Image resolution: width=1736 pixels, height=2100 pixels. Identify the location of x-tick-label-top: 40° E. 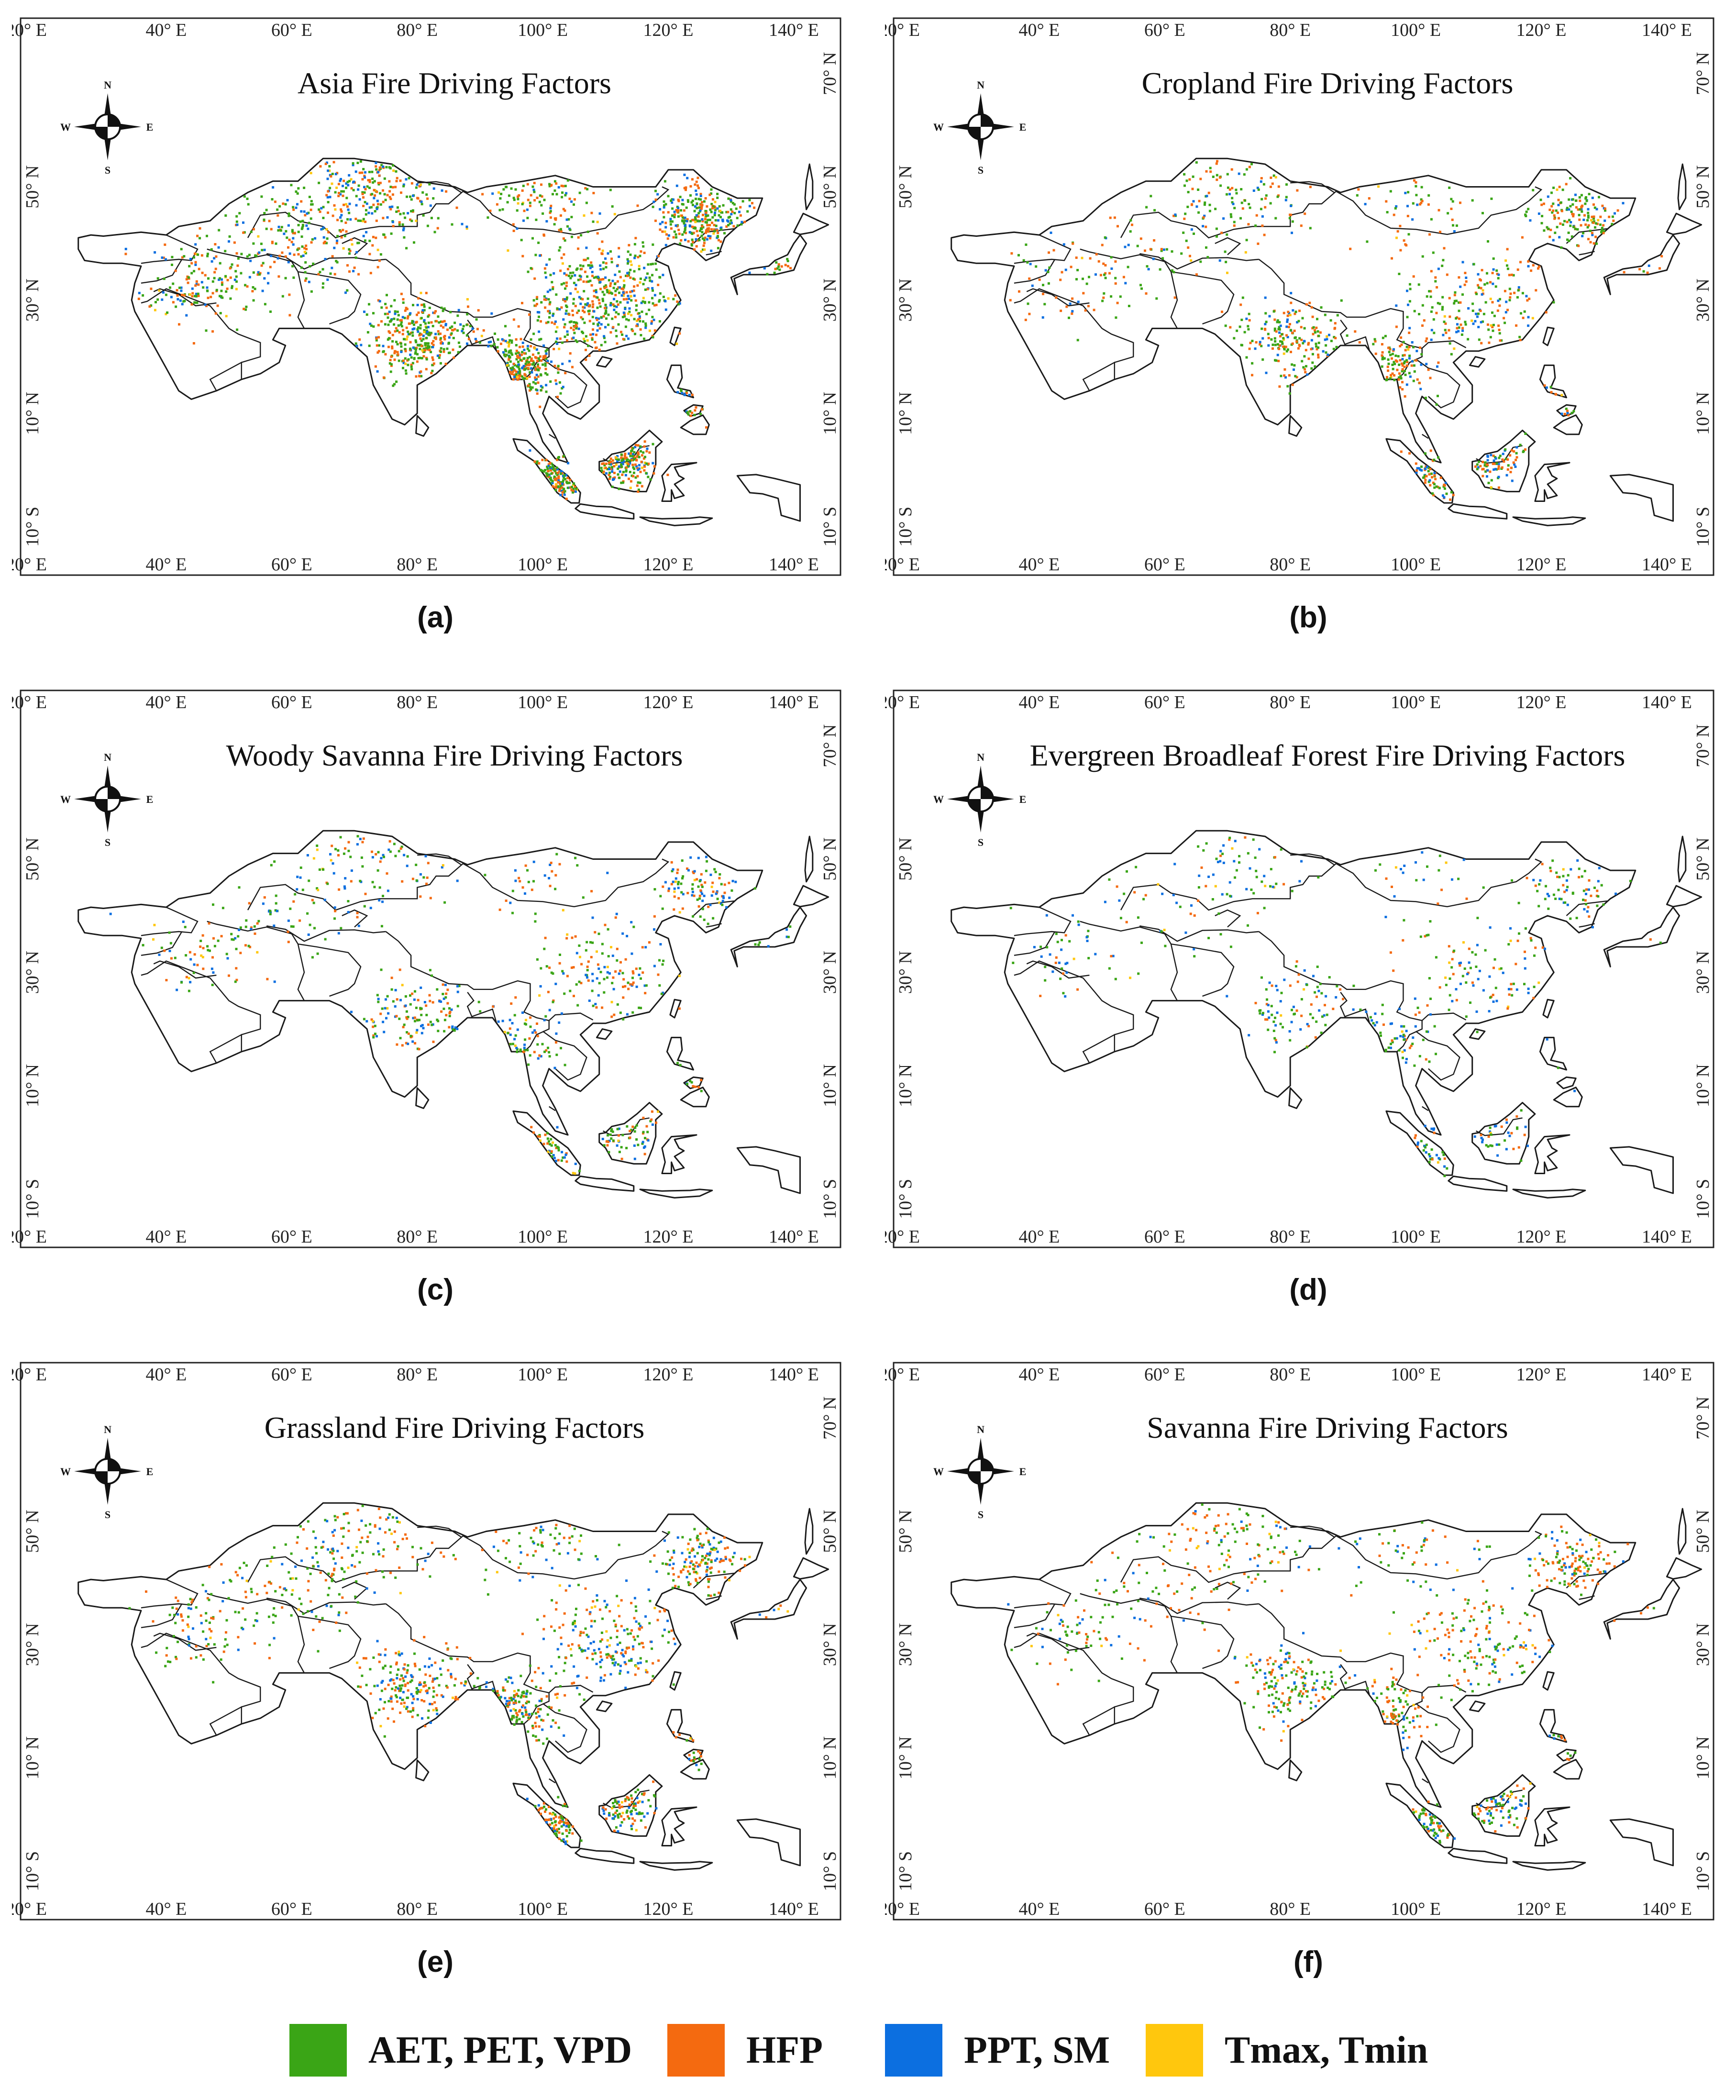
(1039, 30).